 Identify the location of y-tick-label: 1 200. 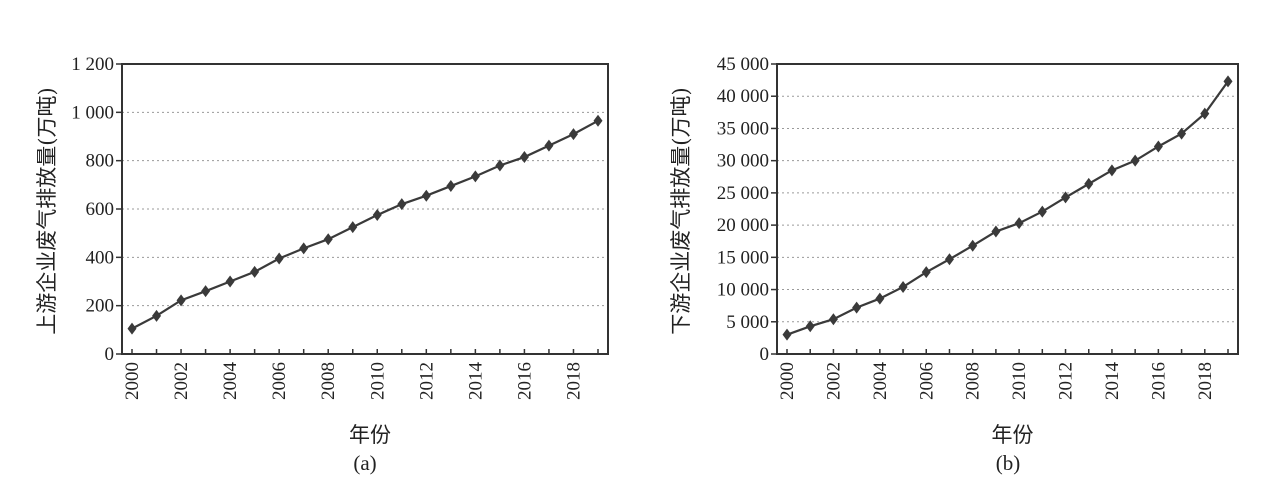
(92, 64).